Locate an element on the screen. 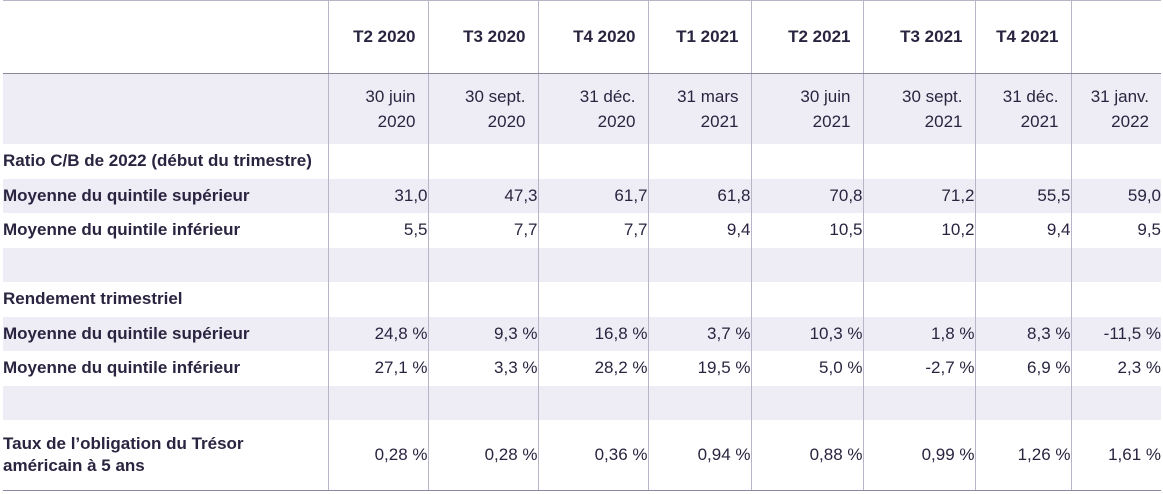 Image resolution: width=1163 pixels, height=494 pixels. table-cell: 10,2 is located at coordinates (918, 230).